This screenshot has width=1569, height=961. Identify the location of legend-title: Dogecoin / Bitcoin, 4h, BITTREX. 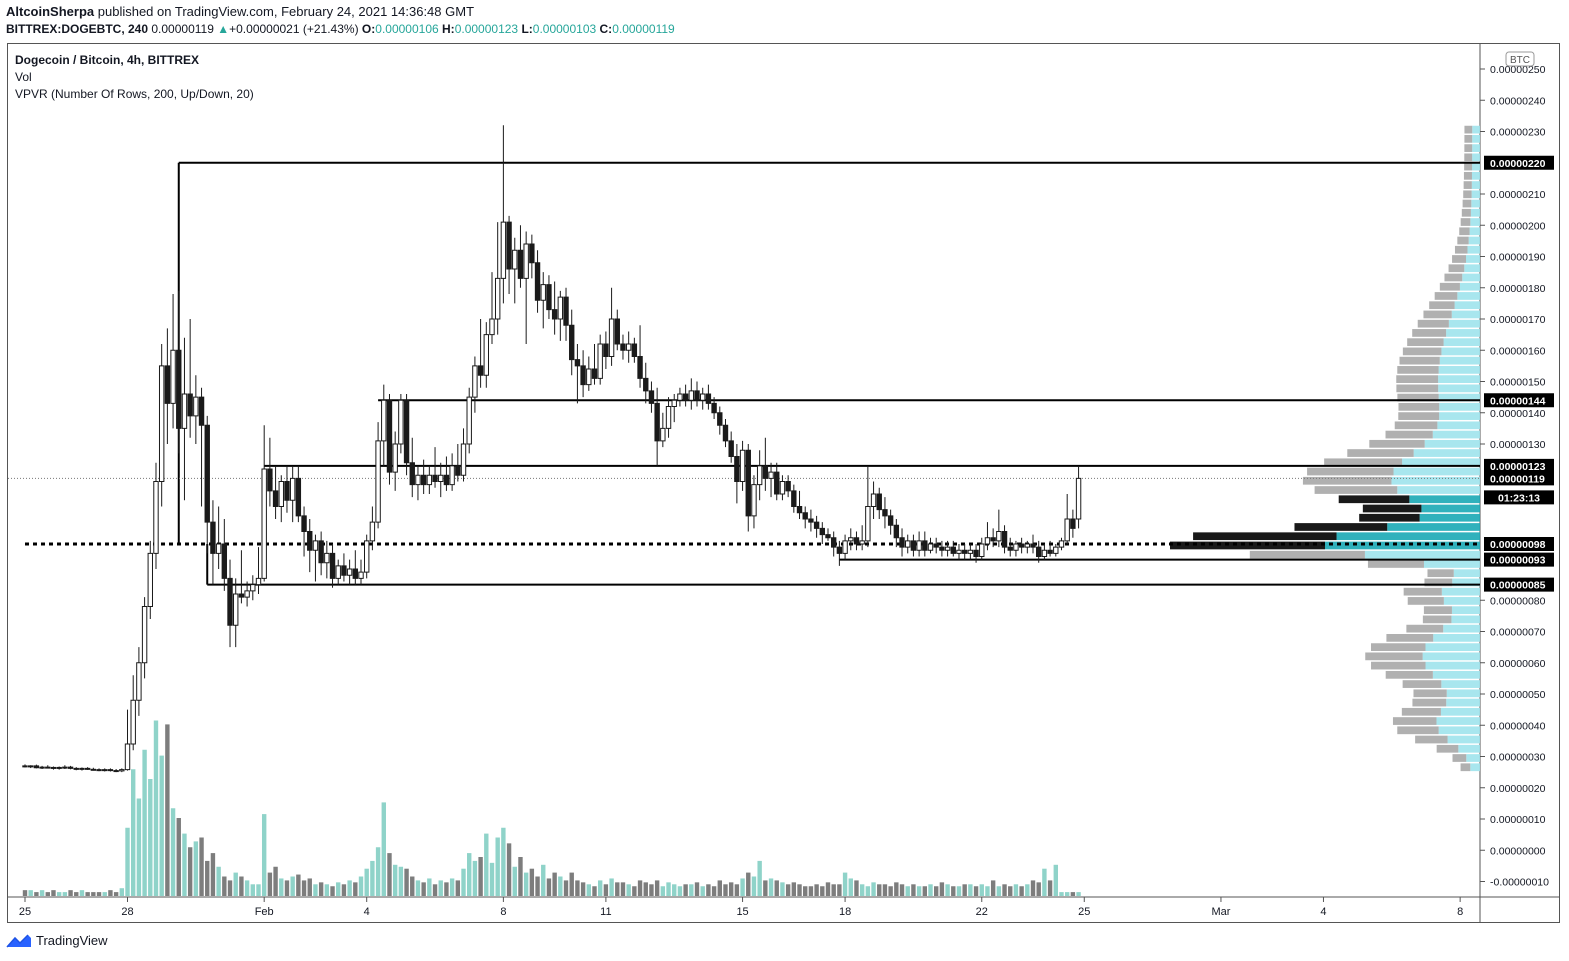
(107, 60).